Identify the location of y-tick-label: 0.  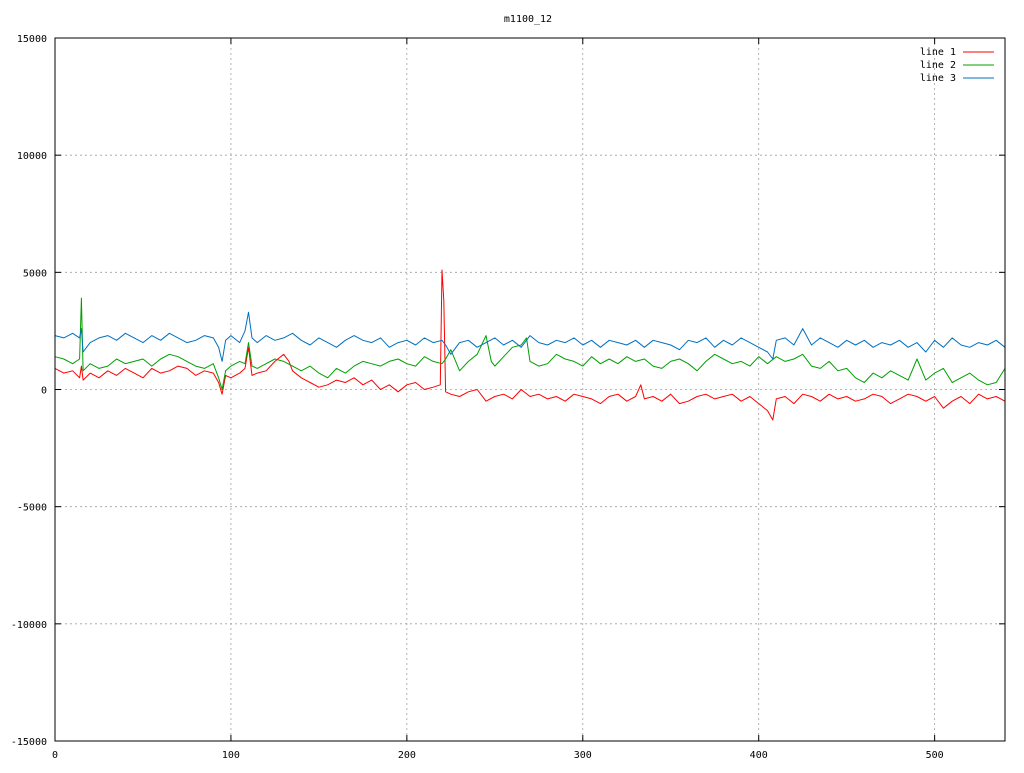
(44, 391).